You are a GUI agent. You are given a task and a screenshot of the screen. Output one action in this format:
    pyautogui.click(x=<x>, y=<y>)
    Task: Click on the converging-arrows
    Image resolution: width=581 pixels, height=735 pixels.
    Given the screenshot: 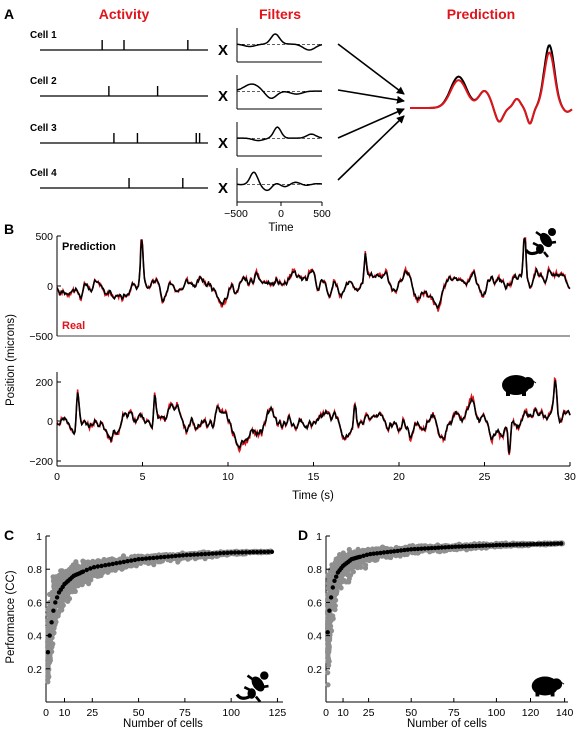 What is the action you would take?
    pyautogui.click(x=371, y=112)
    